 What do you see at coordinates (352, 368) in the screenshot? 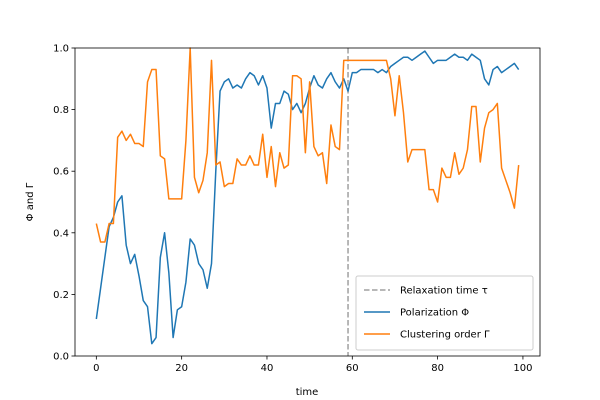
I see `x-tick-label: 60` at bounding box center [352, 368].